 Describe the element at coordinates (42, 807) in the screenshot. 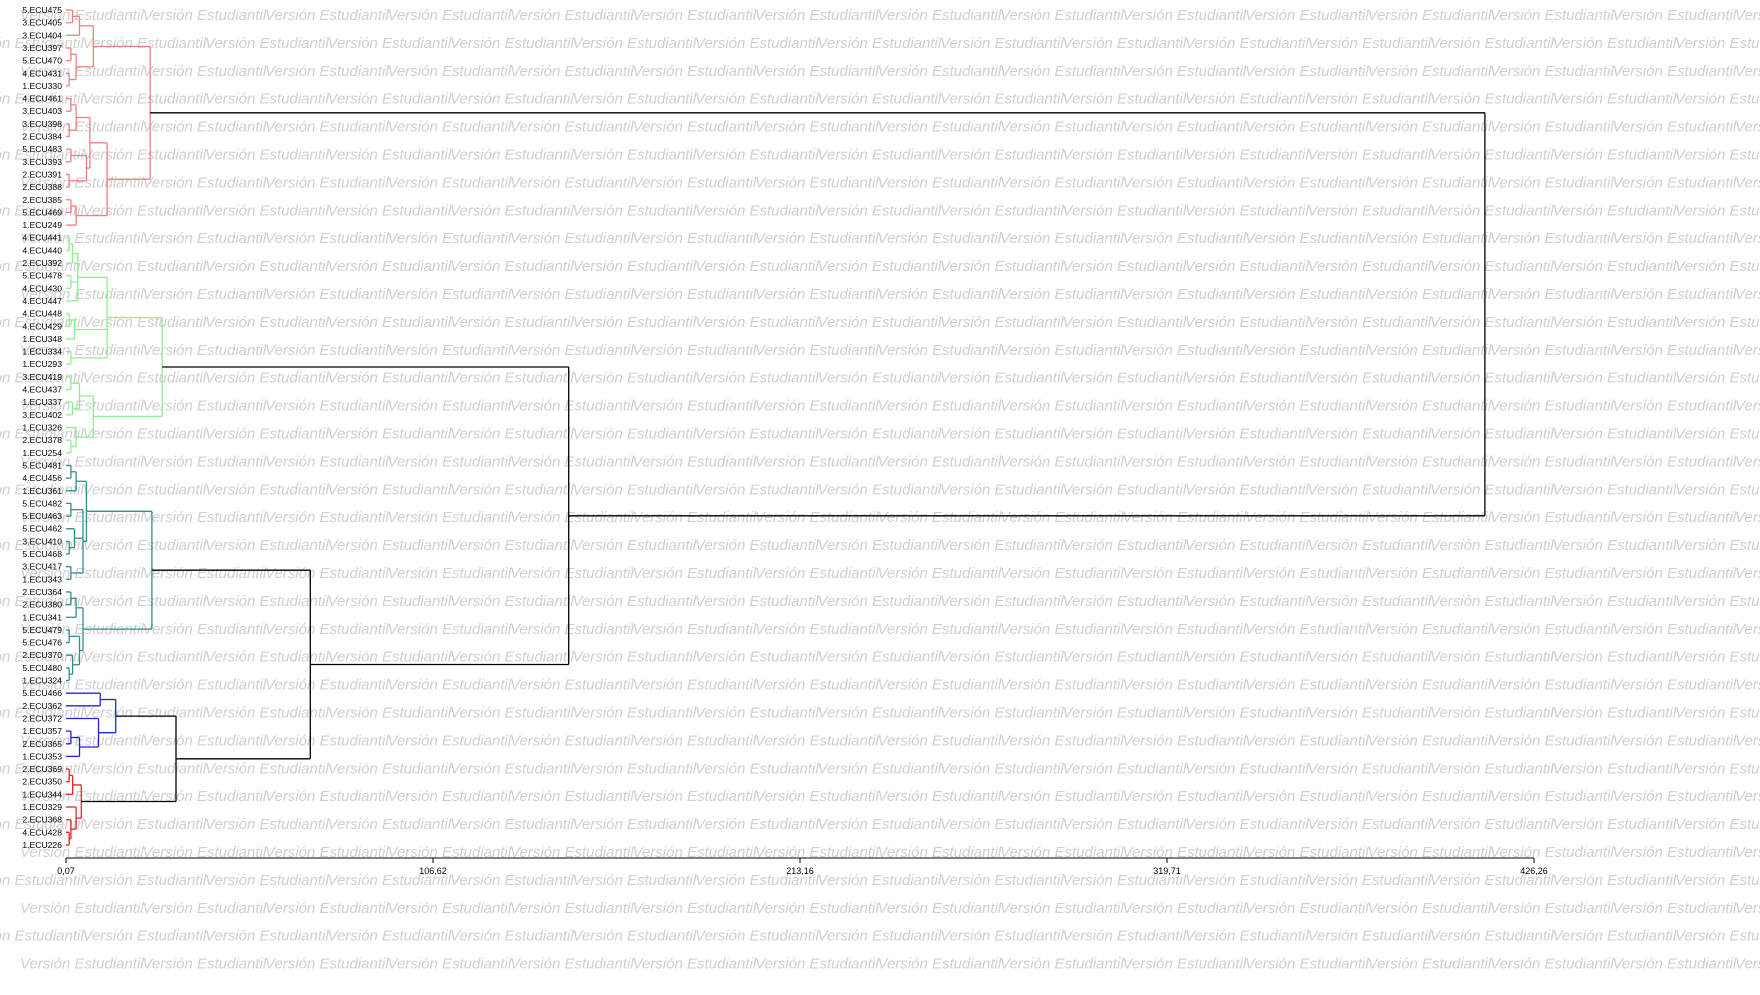

I see `leaf-label: 1.ECU329` at that location.